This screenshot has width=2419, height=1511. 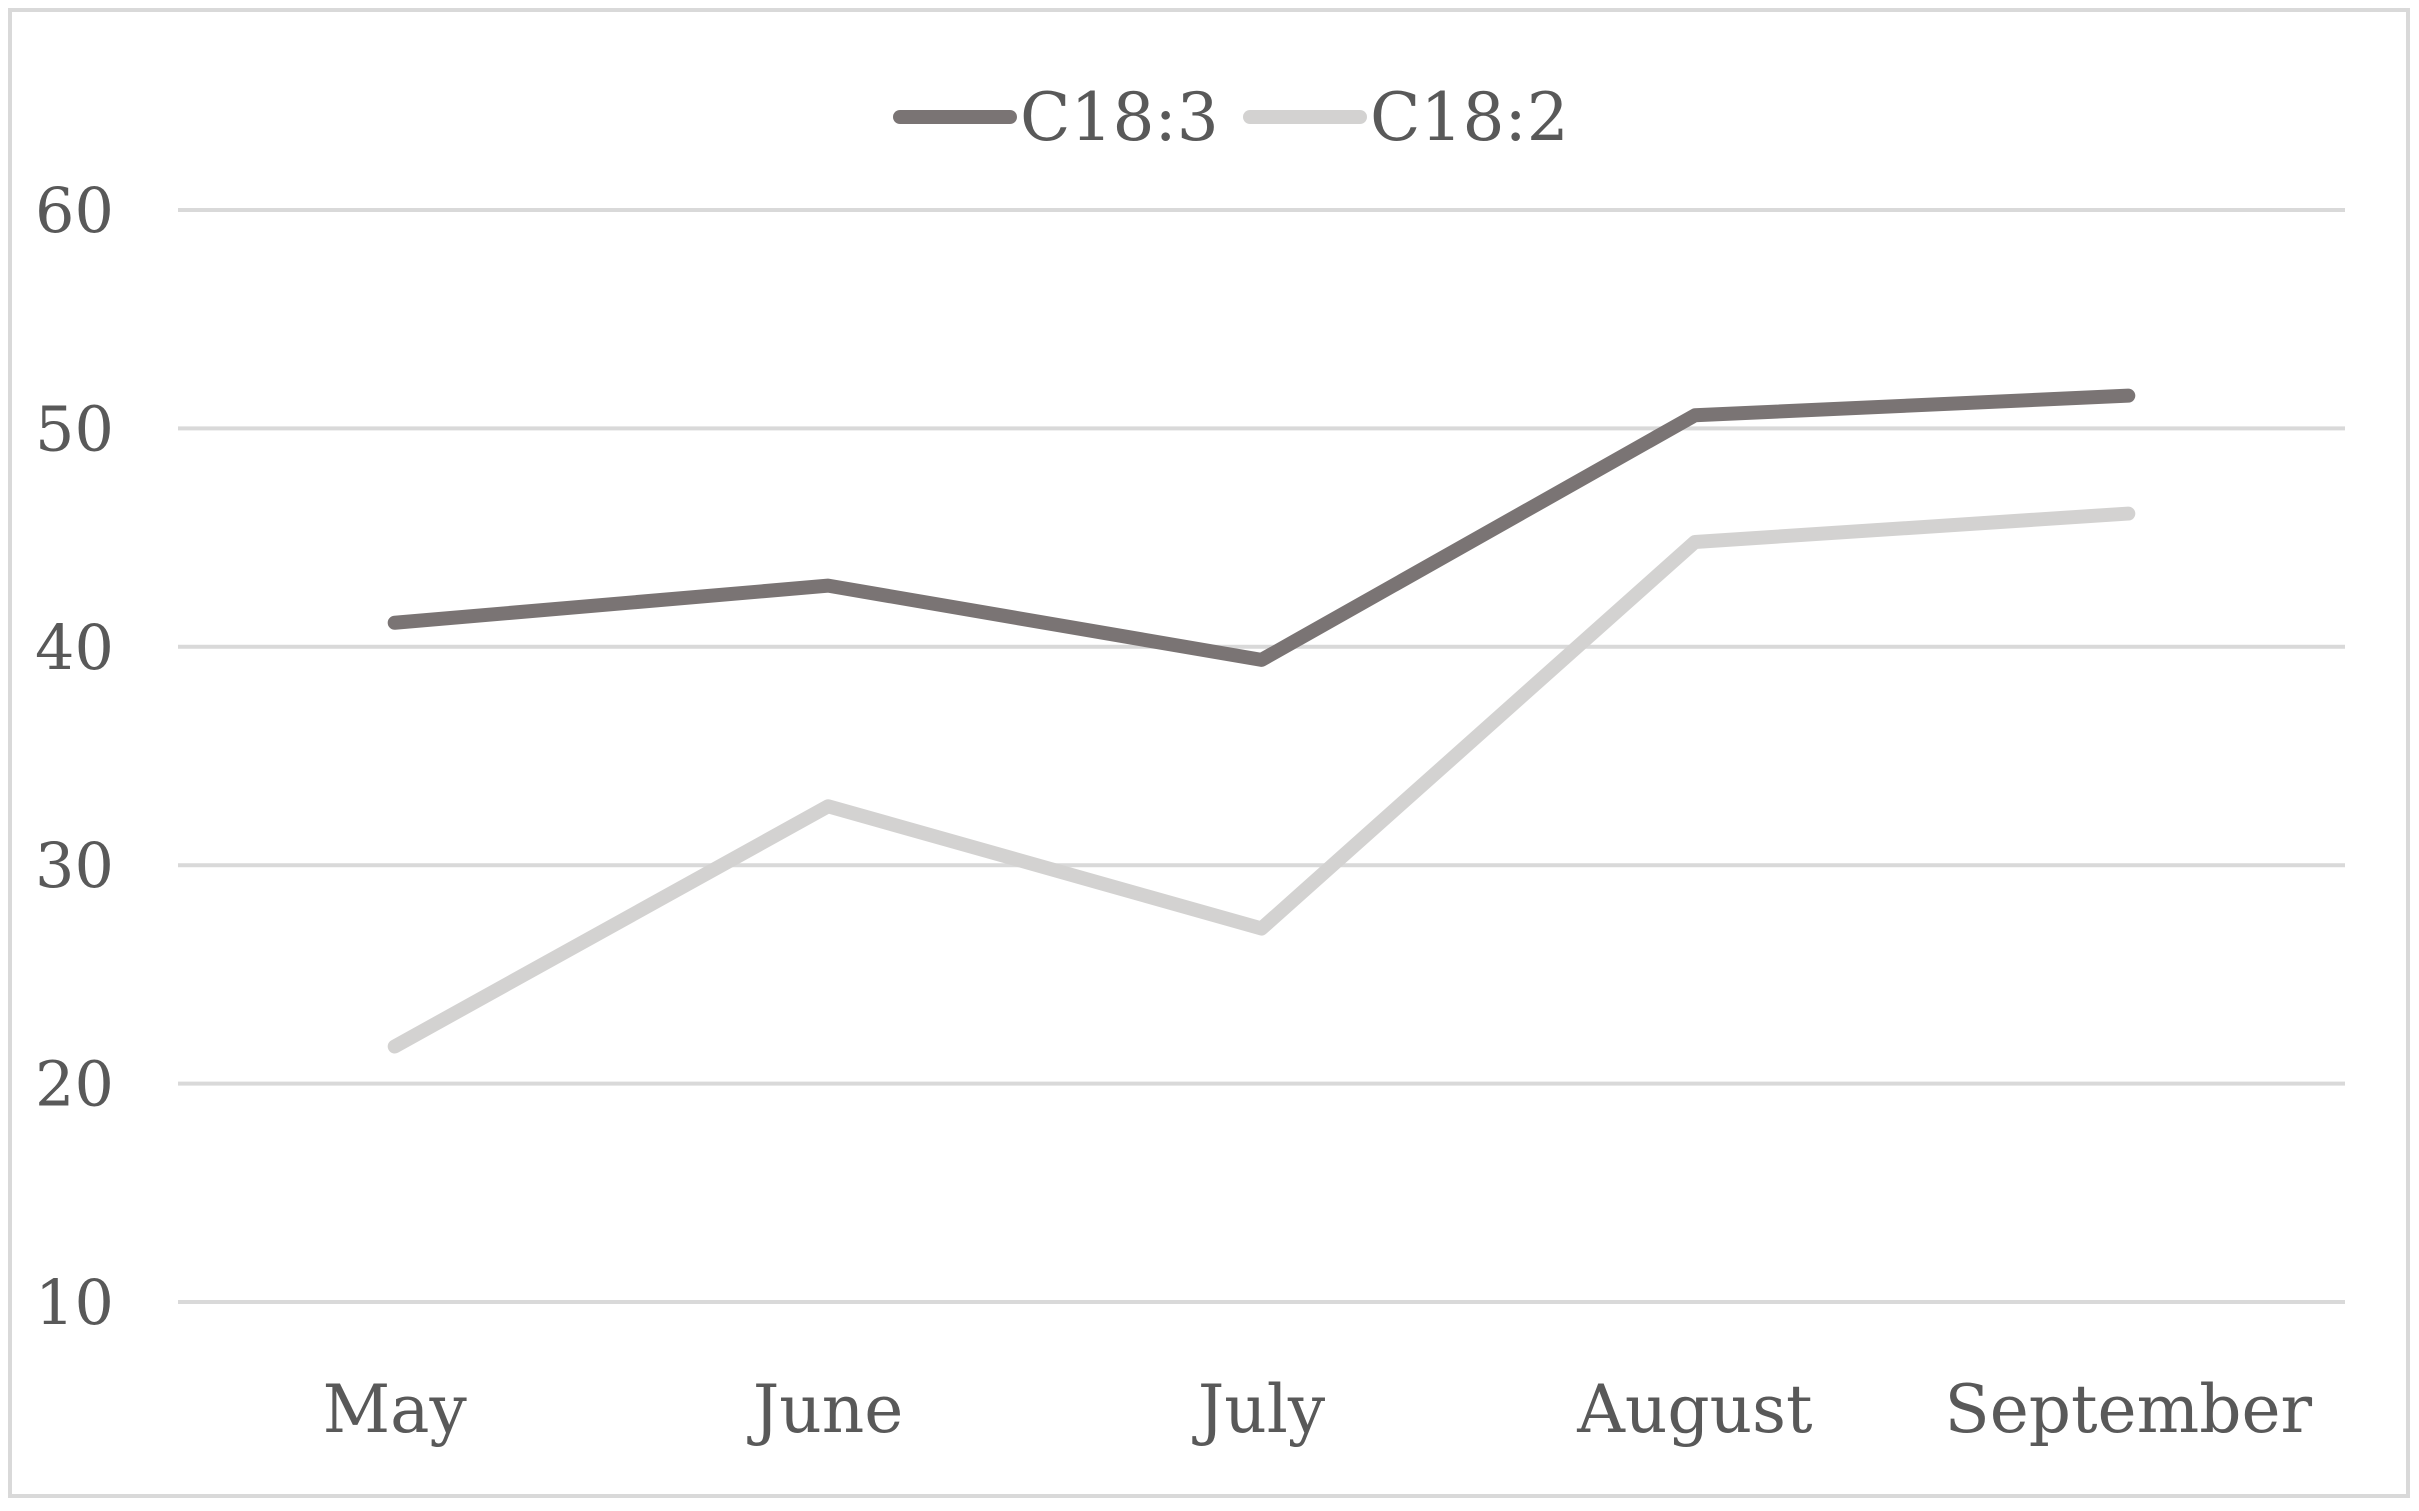 What do you see at coordinates (74, 1302) in the screenshot?
I see `y-tick-label: 10` at bounding box center [74, 1302].